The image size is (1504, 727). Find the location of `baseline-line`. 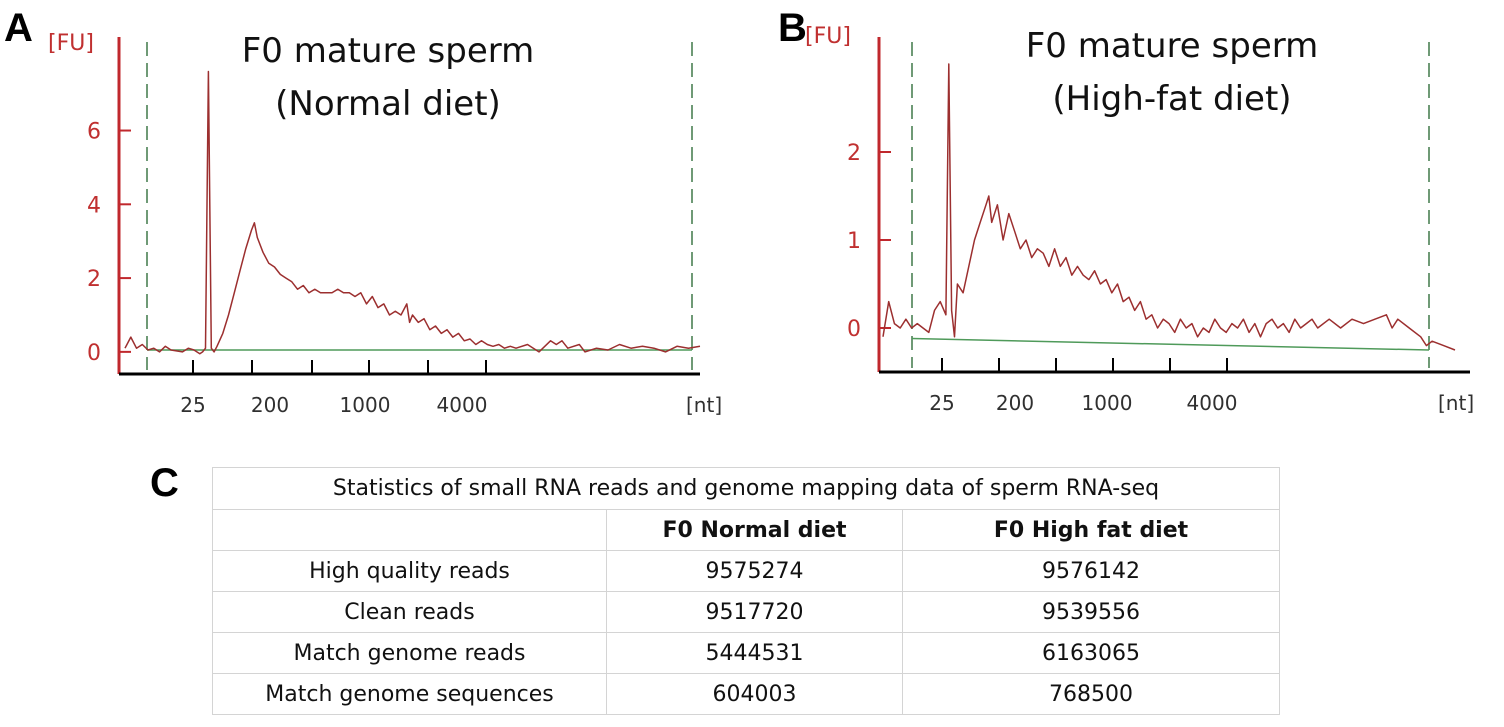

baseline-line is located at coordinates (1170, 344).